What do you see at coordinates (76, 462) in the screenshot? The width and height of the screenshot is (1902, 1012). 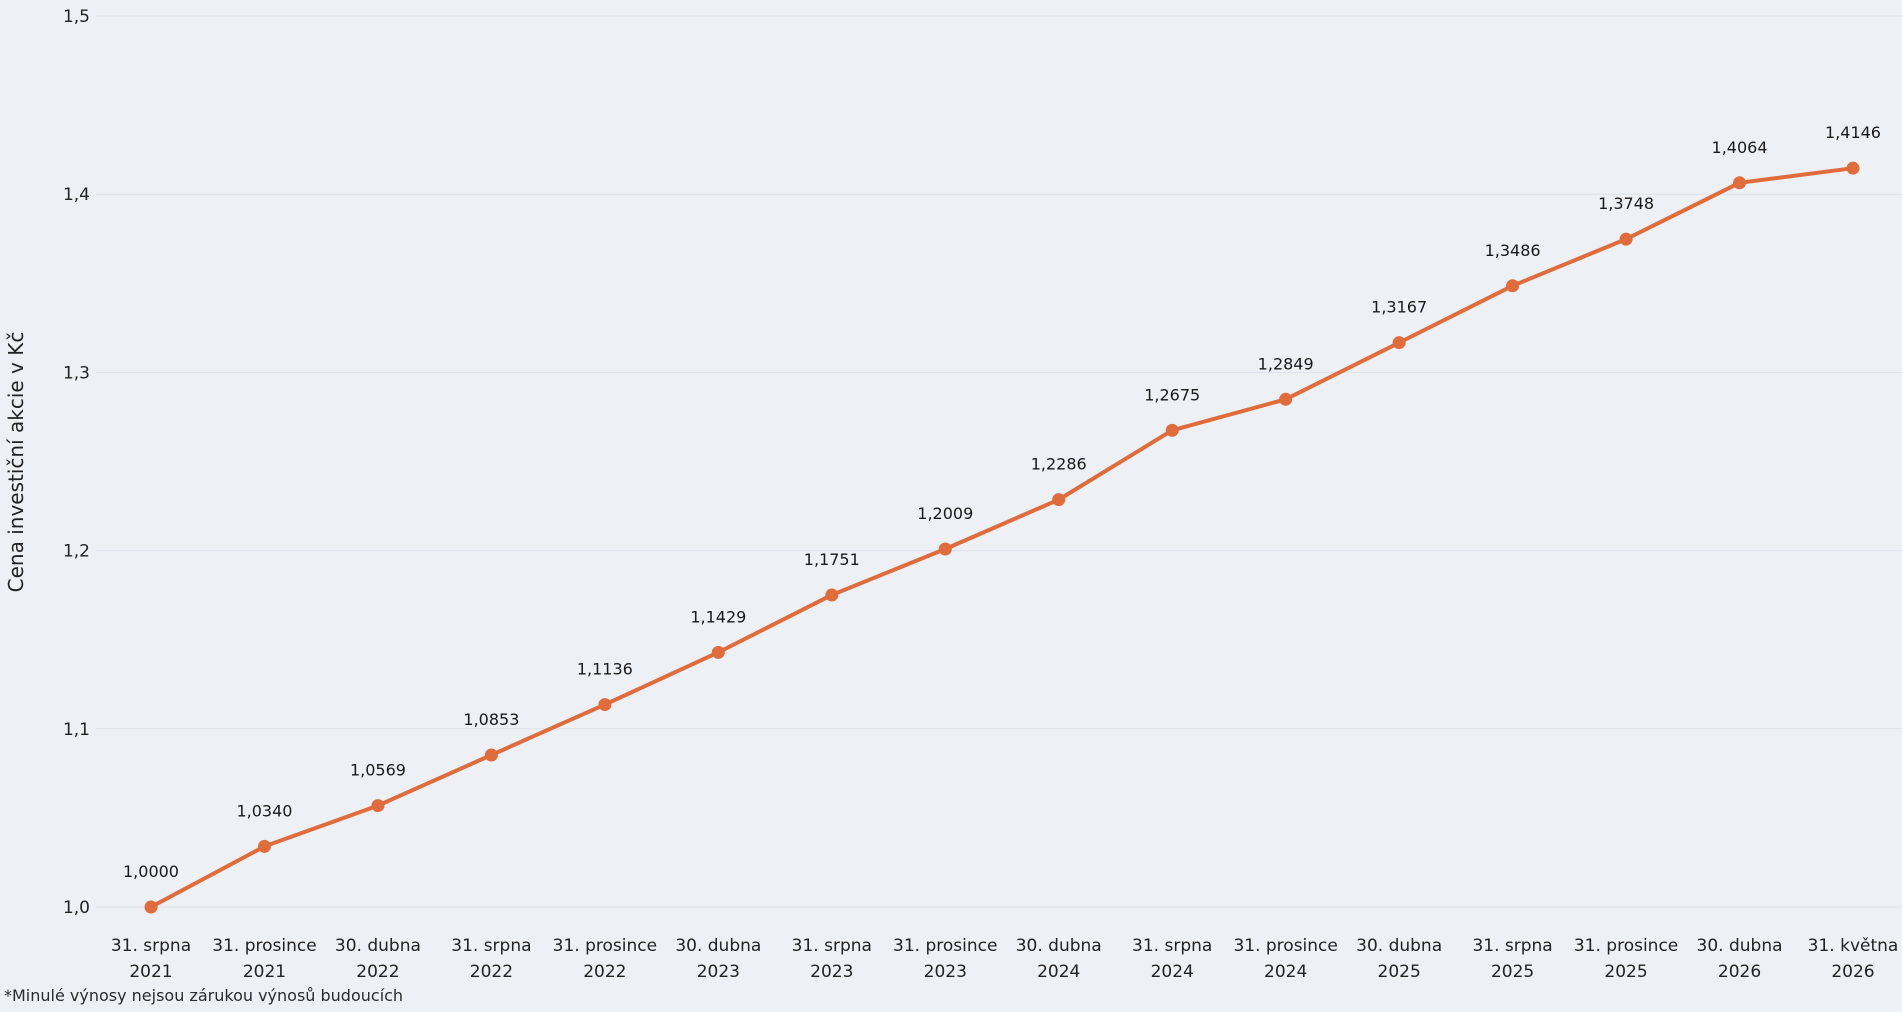 I see `y-axis: 1,0 1,1 1,2 1,3 1,4 1,5` at bounding box center [76, 462].